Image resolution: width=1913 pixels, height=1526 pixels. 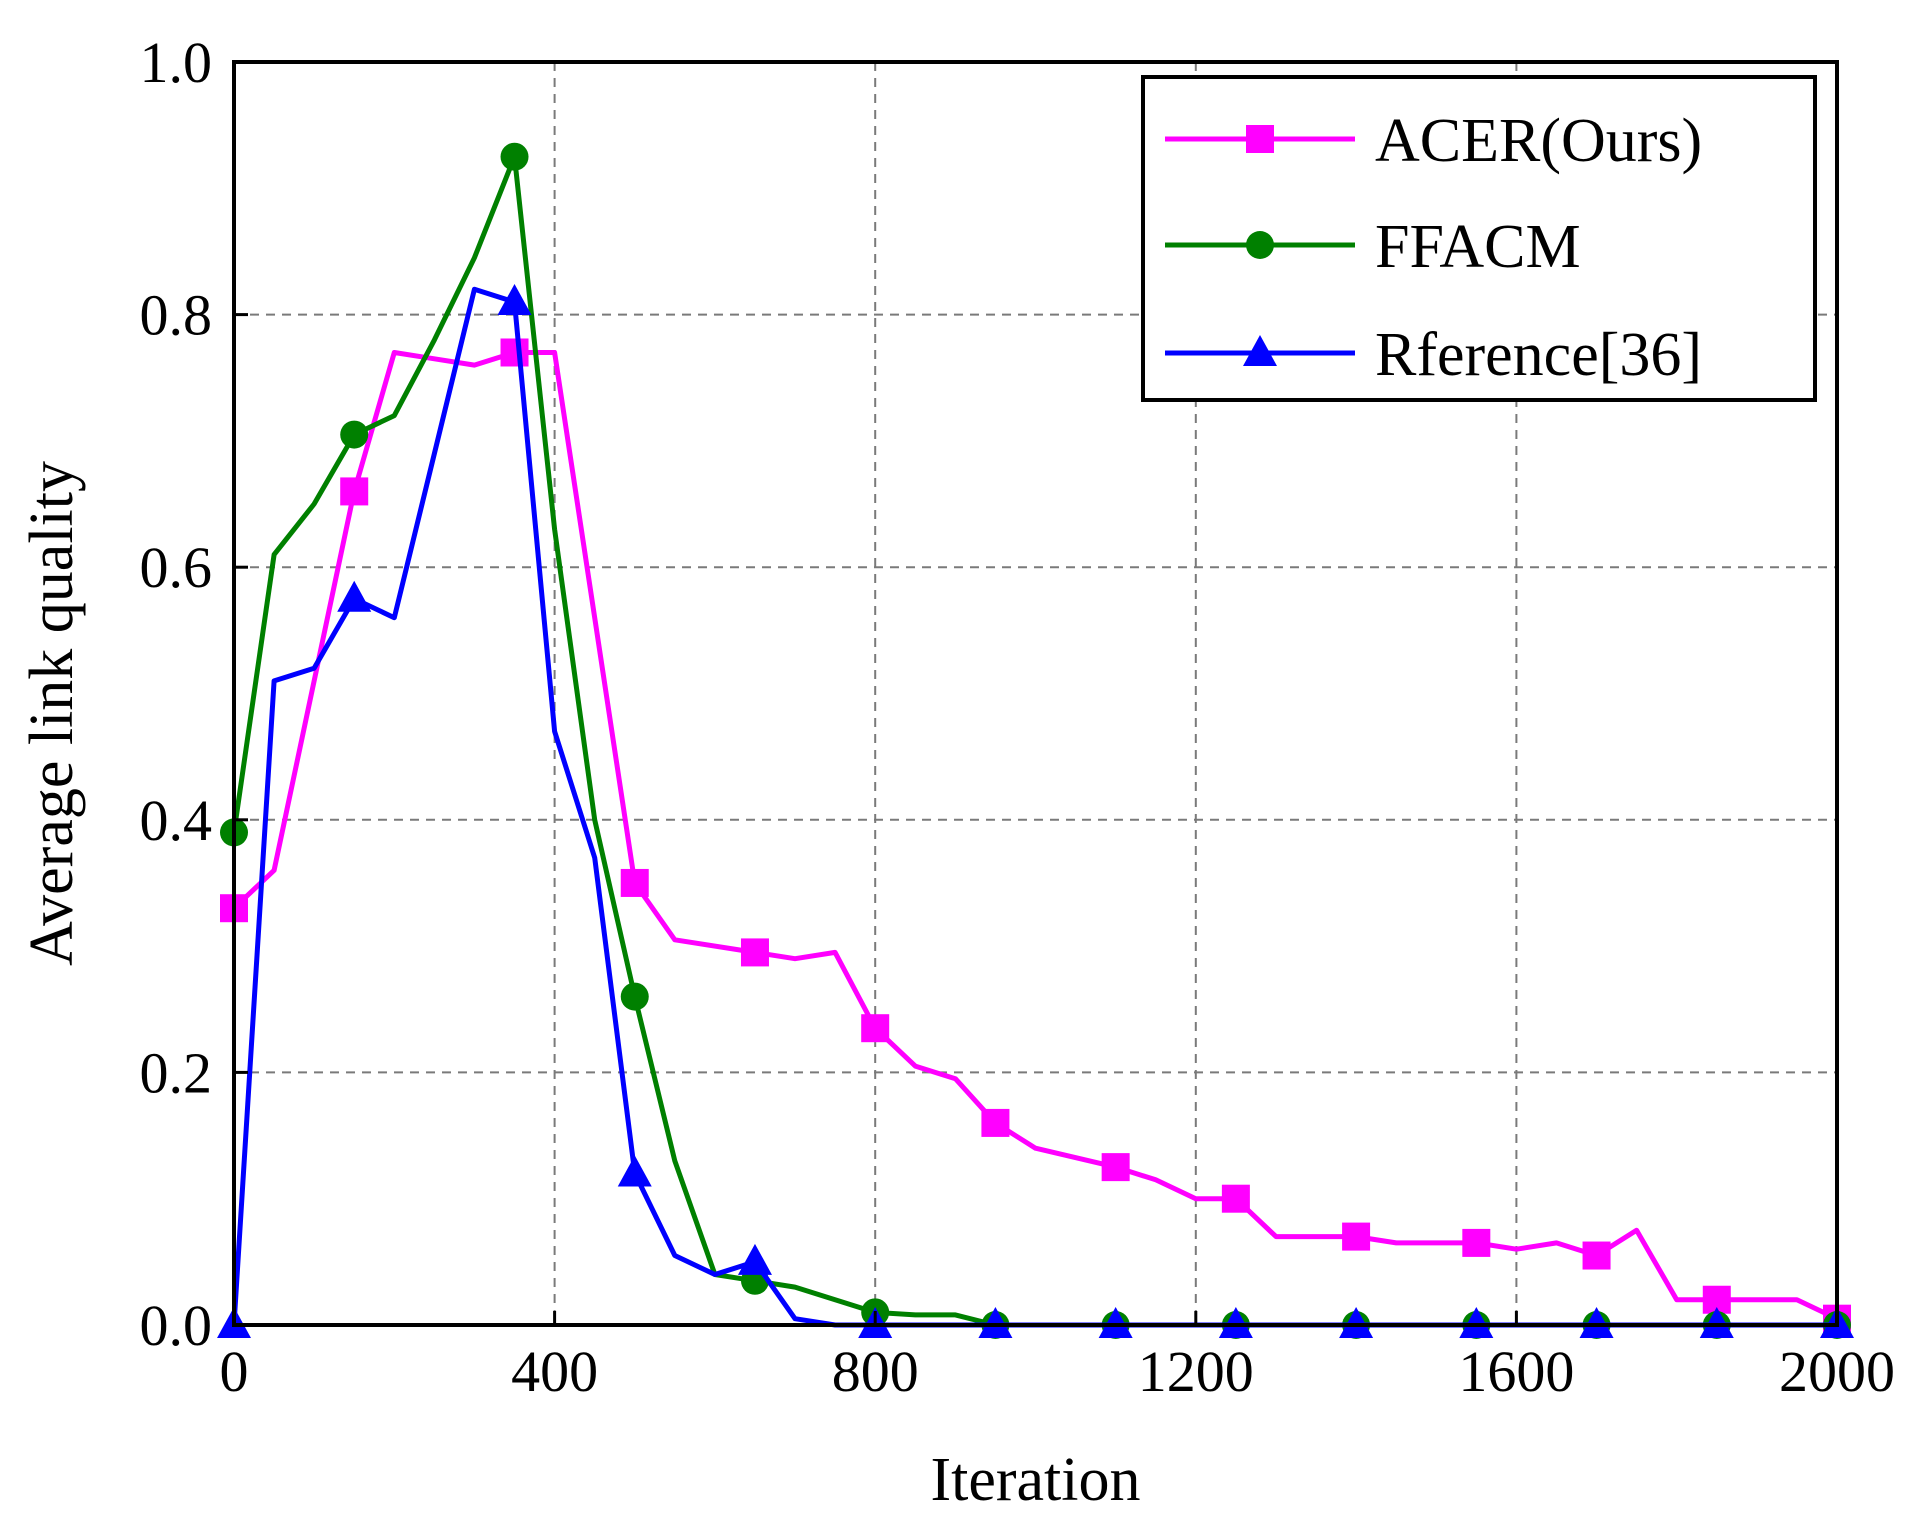 I want to click on y-tick-label: 0.6, so click(x=176, y=567).